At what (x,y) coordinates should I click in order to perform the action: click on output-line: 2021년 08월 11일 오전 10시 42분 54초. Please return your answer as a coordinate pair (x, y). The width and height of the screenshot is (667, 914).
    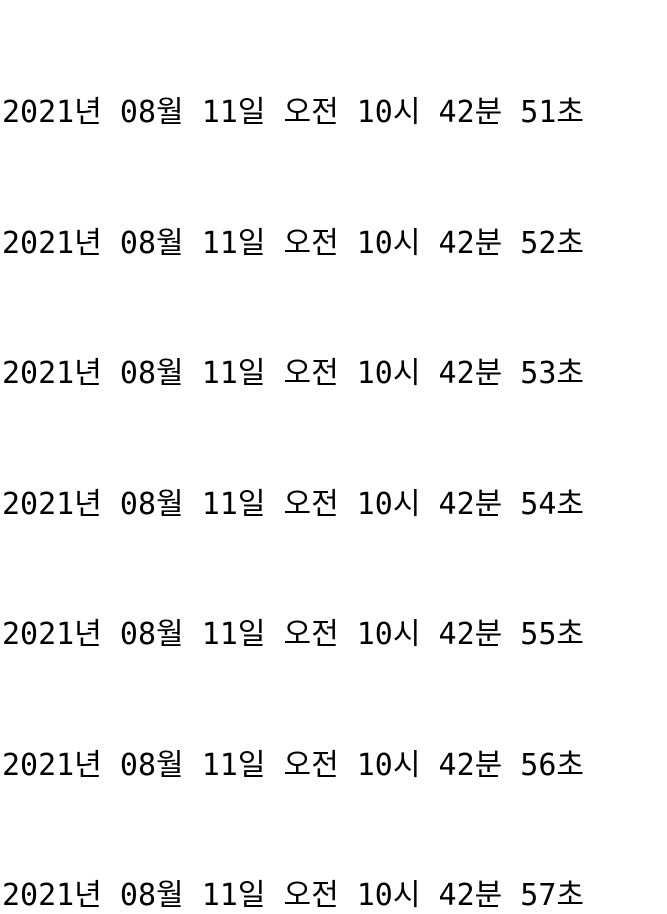
    Looking at the image, I should click on (293, 504).